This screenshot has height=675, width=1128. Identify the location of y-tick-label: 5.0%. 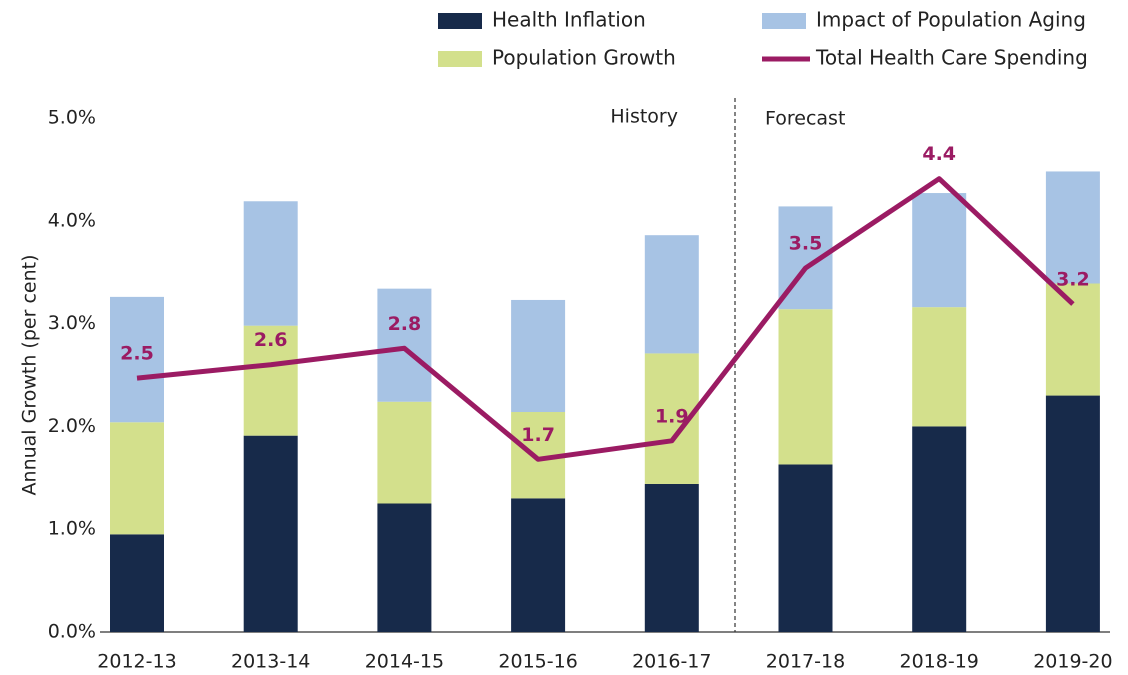
(72, 118).